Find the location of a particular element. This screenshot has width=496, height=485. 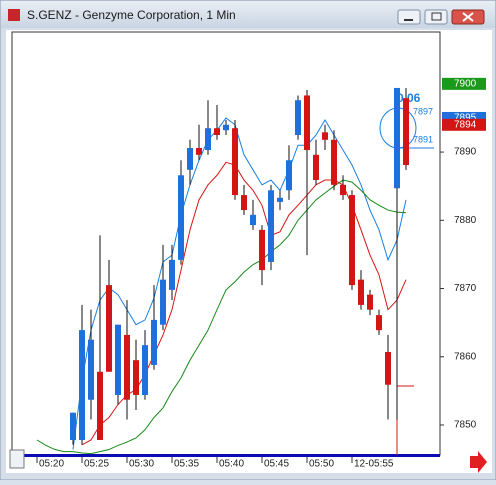

x-axis-bar is located at coordinates (226, 455).